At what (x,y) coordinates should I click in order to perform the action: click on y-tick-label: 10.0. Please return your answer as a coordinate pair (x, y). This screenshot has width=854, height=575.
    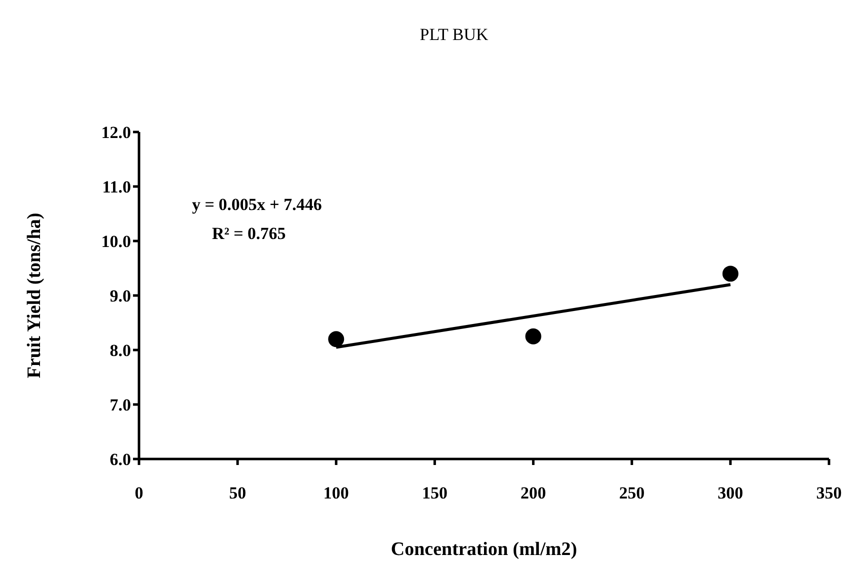
    Looking at the image, I should click on (116, 241).